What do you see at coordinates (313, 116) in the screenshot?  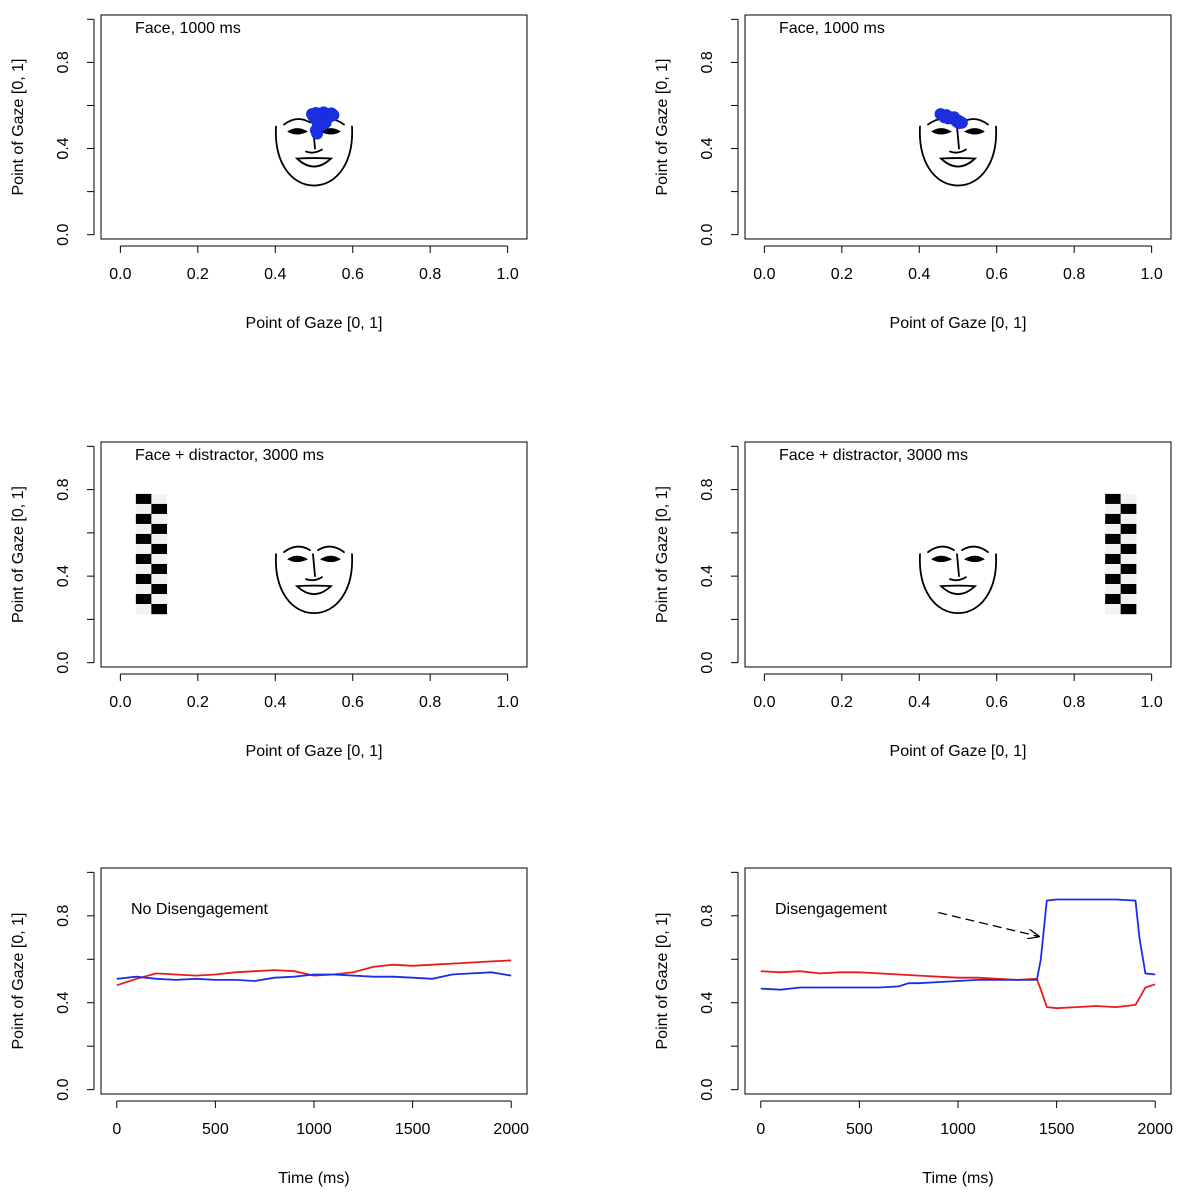 I see `gaze-point` at bounding box center [313, 116].